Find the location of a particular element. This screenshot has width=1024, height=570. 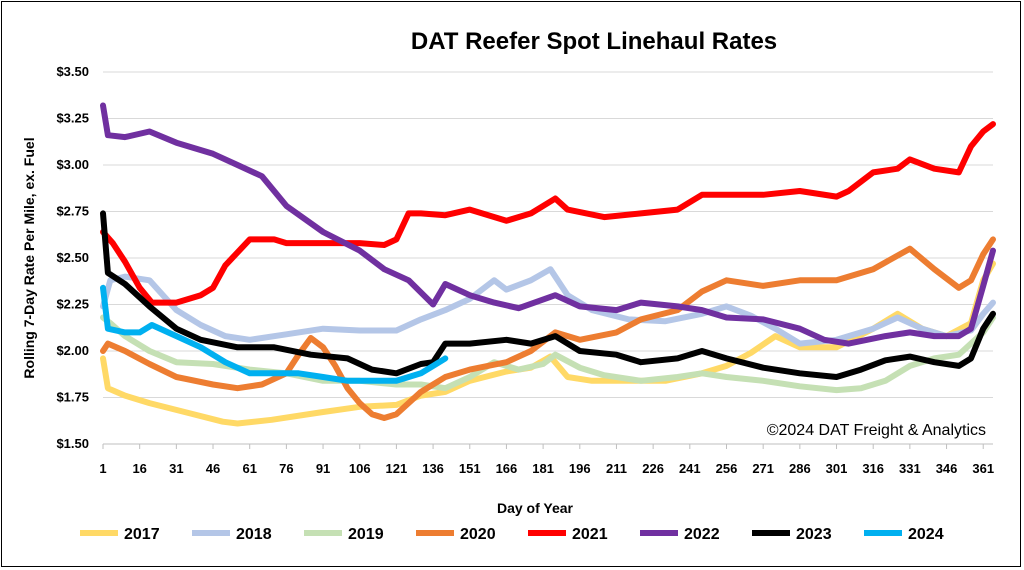

y-tick-label: $2.75 is located at coordinates (72, 211).